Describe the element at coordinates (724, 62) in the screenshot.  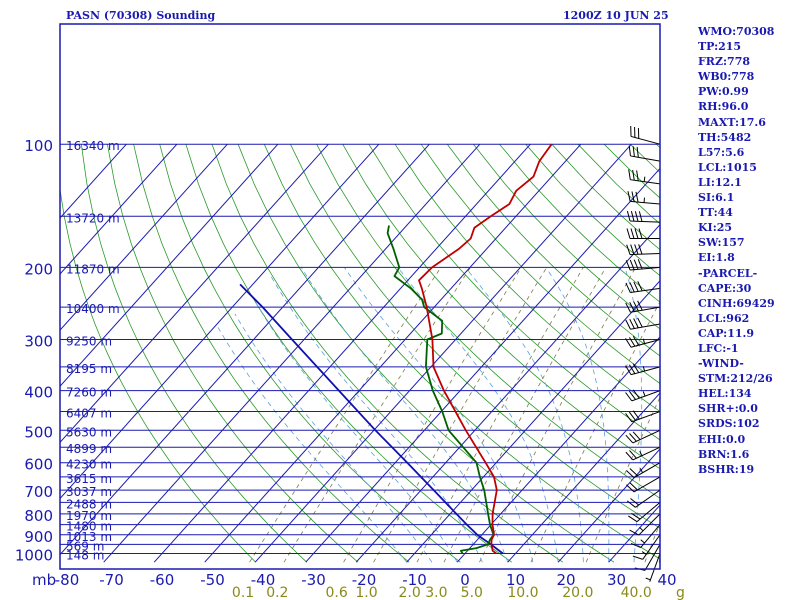
I see `index-item: FRZ:778` at that location.